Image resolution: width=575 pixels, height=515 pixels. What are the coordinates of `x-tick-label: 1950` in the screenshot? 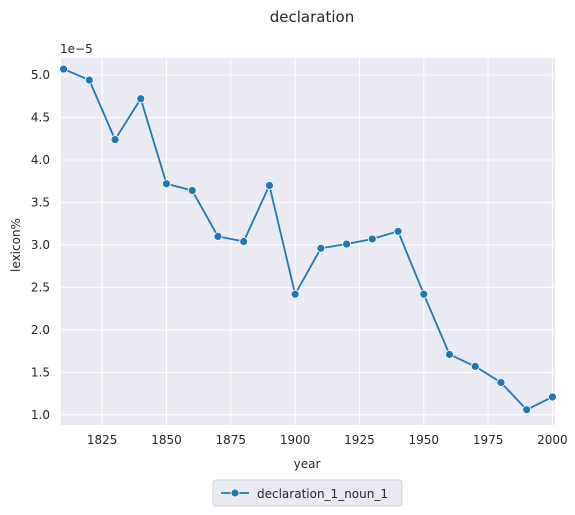 It's located at (424, 440).